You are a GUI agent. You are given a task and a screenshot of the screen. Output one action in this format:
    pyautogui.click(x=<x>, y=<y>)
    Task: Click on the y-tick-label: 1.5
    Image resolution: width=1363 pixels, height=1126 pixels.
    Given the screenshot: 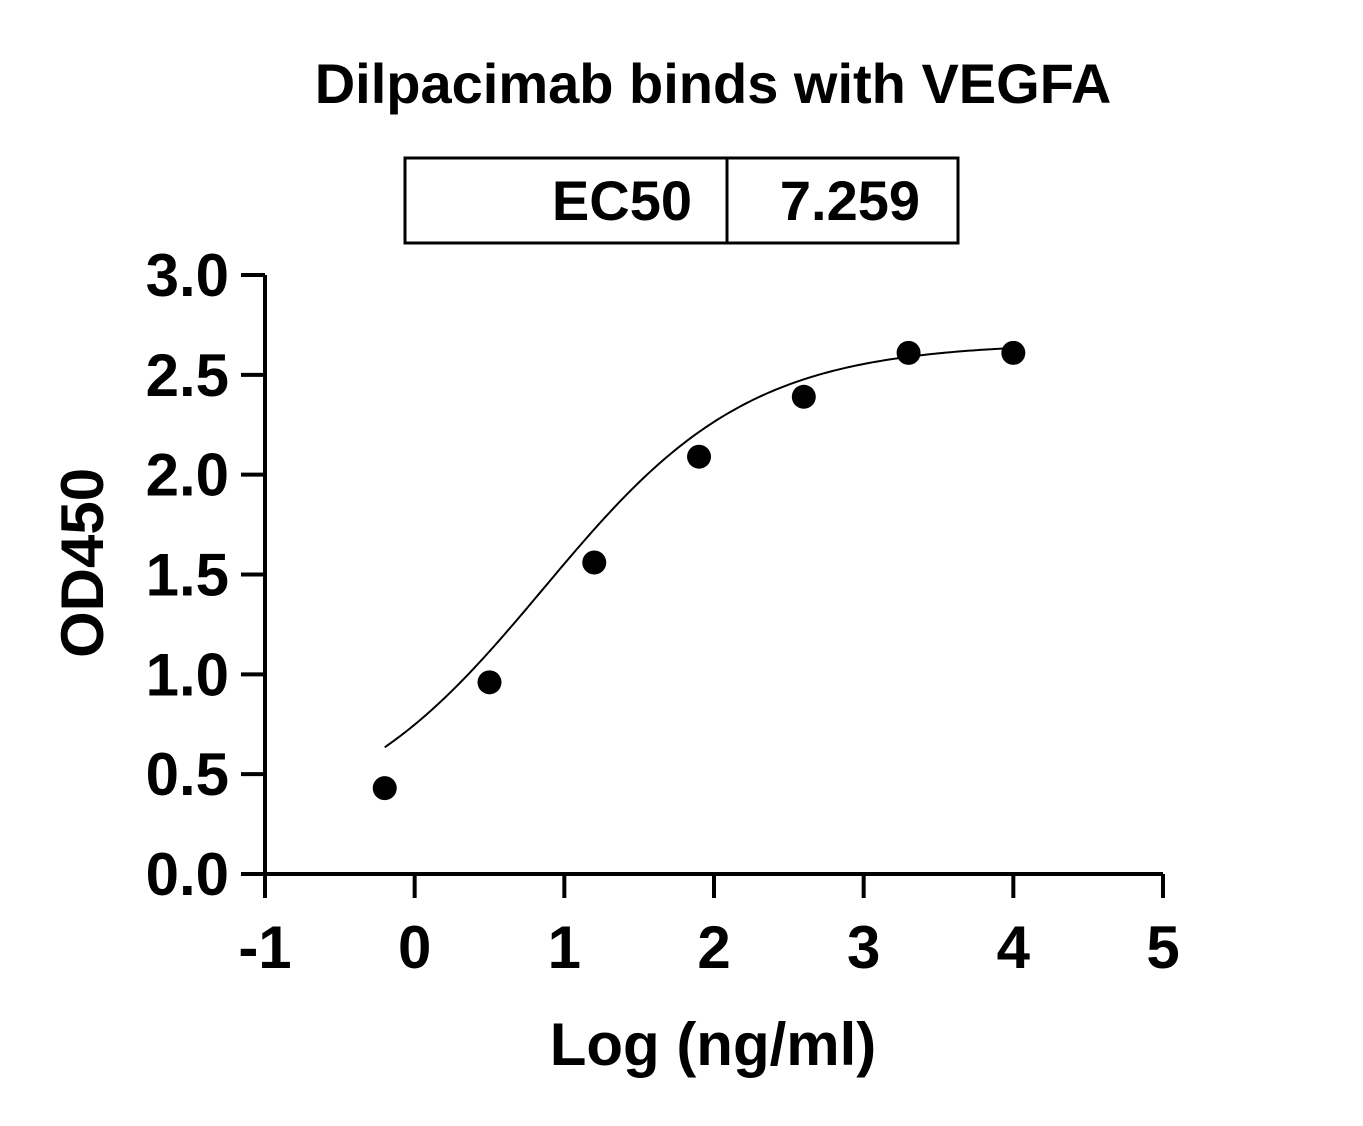 What is the action you would take?
    pyautogui.click(x=187, y=575)
    